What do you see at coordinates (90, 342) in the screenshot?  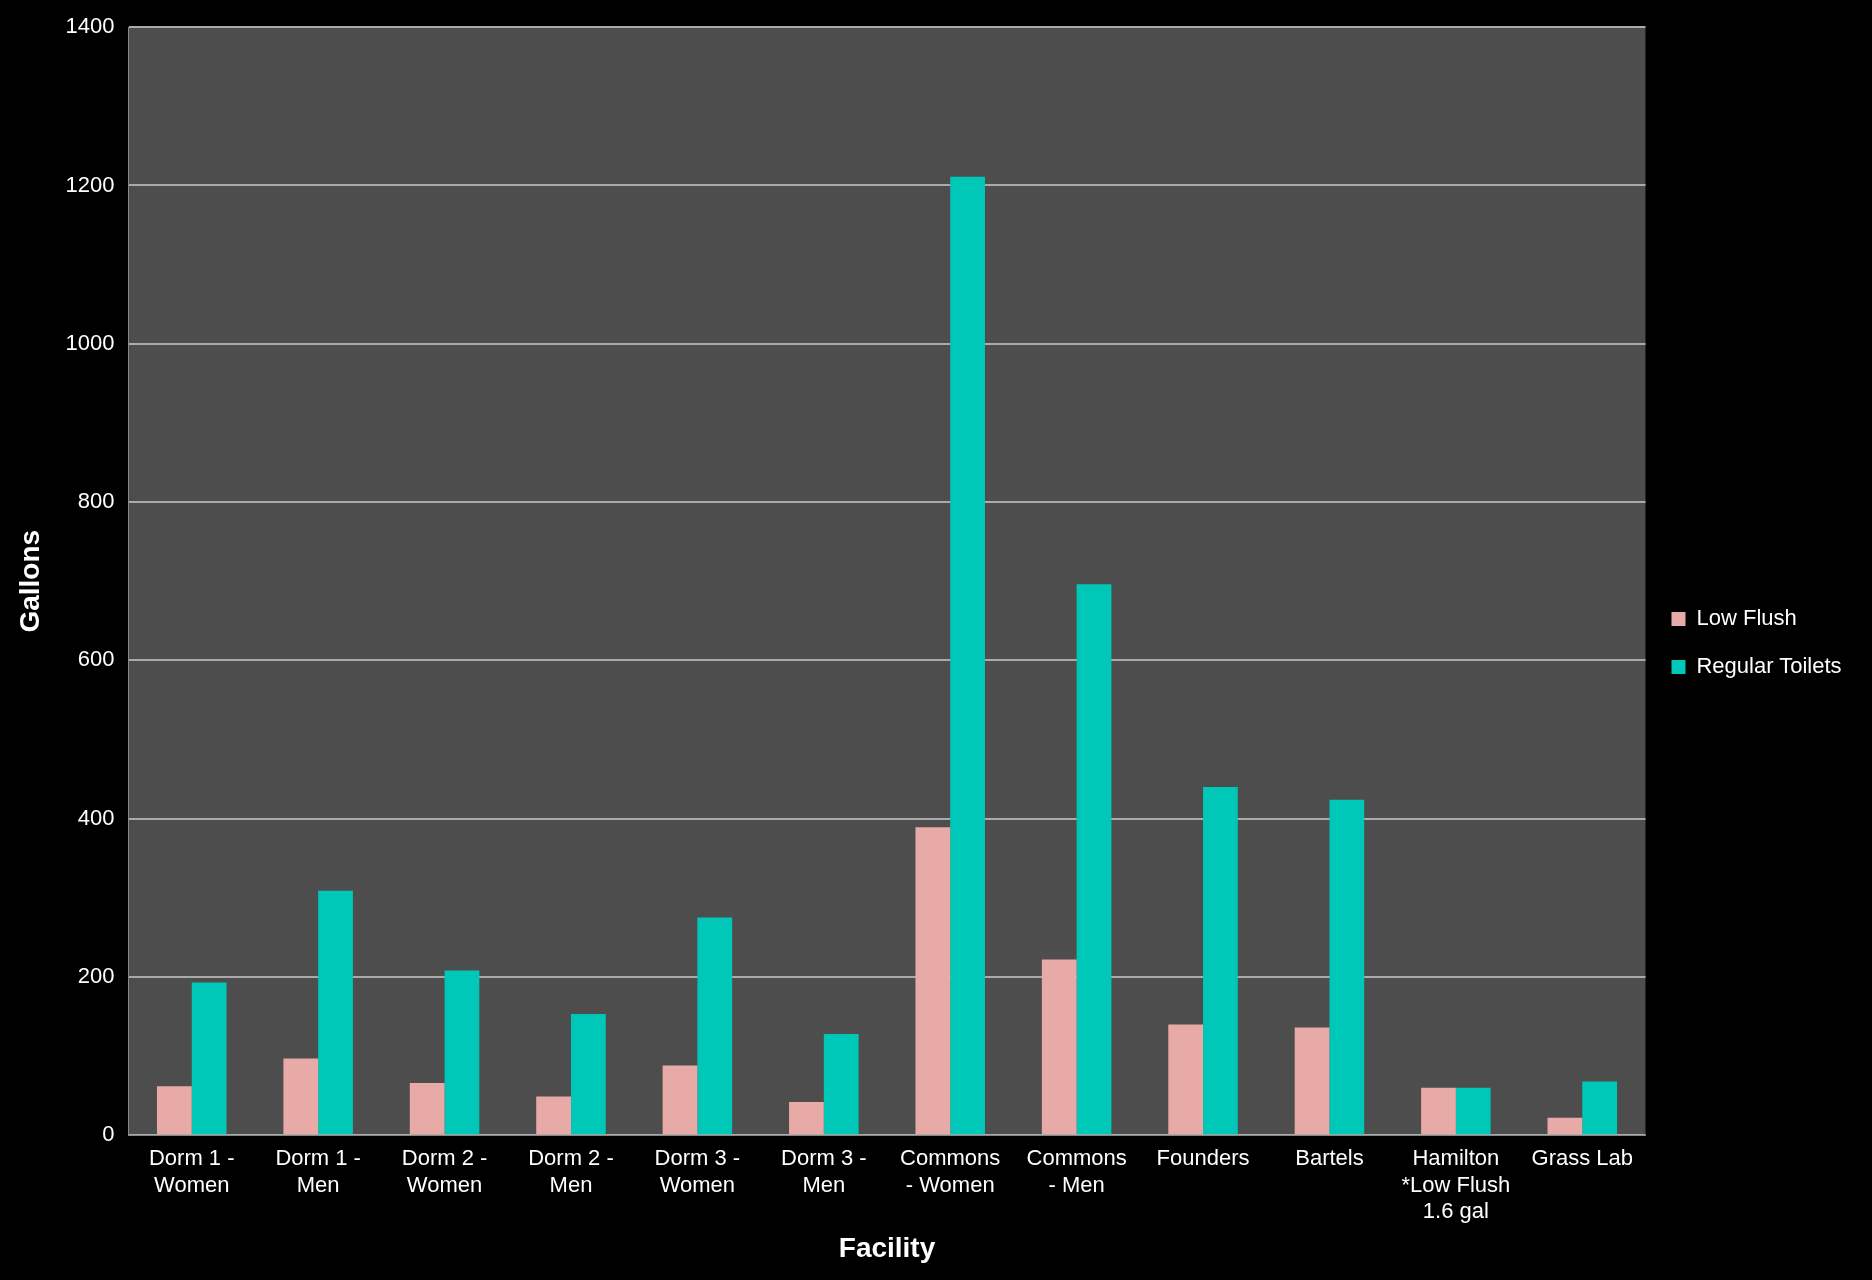 I see `y-tick-label: 1000` at bounding box center [90, 342].